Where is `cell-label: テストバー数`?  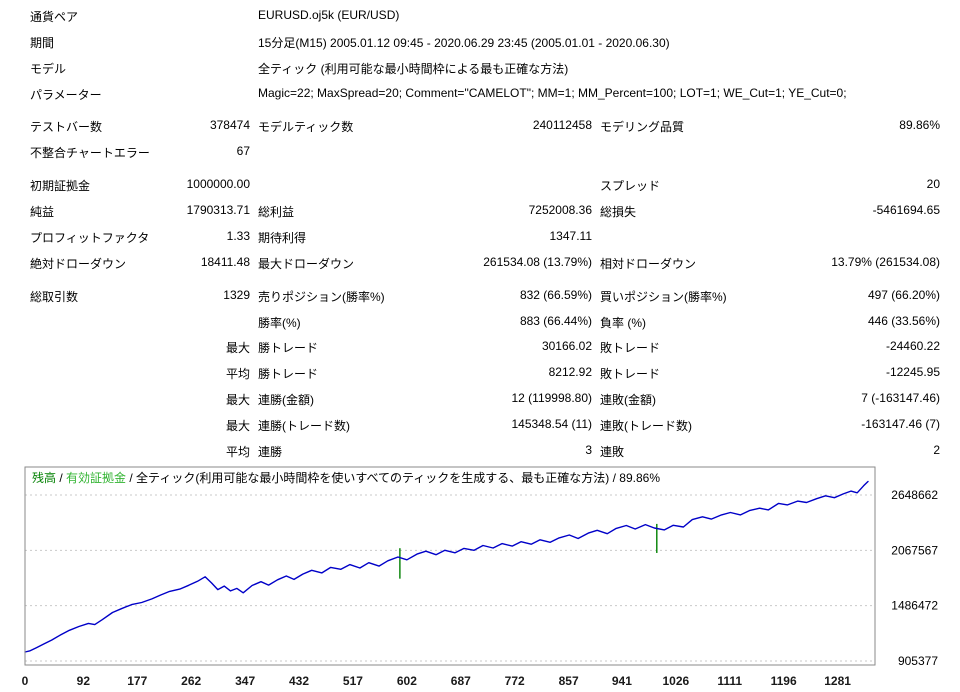 cell-label: テストバー数 is located at coordinates (66, 127).